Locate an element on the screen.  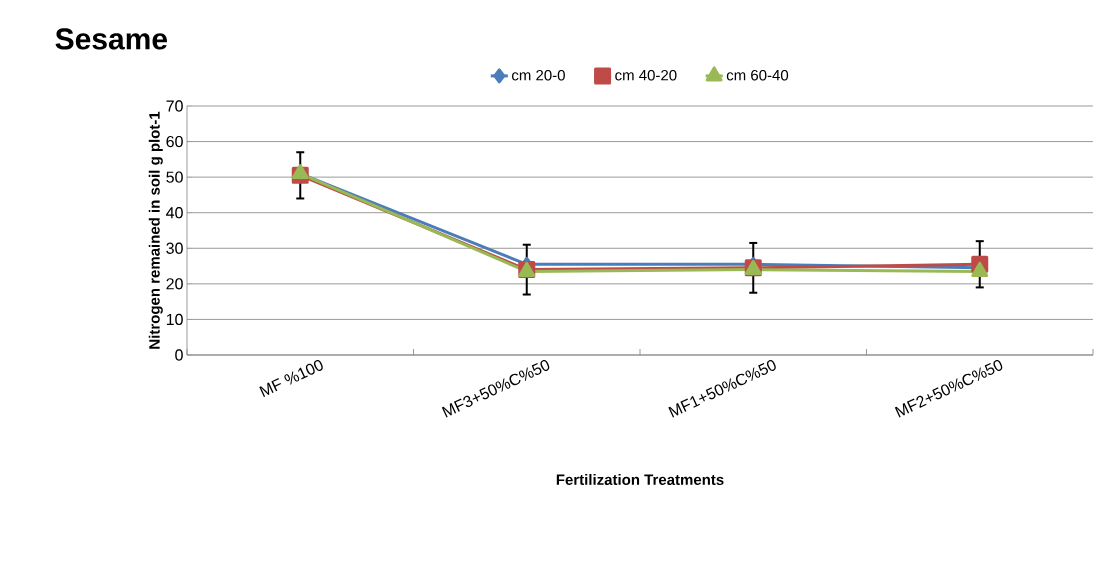
y-tick-label: 70 is located at coordinates (174, 106).